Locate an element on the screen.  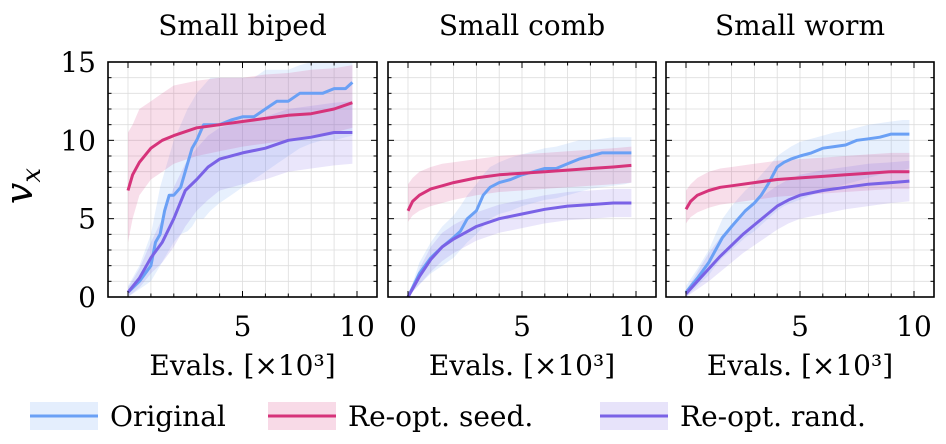
y-tick-label: 15 is located at coordinates (78, 62).